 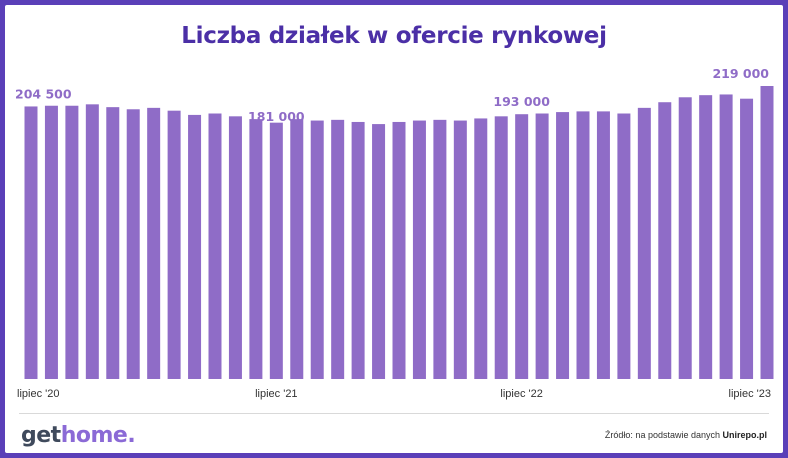 I want to click on logo-text-home: home, so click(x=94, y=435).